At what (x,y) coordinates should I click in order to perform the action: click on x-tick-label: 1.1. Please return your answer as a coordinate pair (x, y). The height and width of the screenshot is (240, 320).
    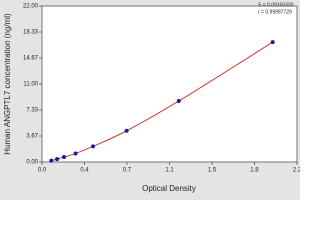
    Looking at the image, I should click on (169, 171).